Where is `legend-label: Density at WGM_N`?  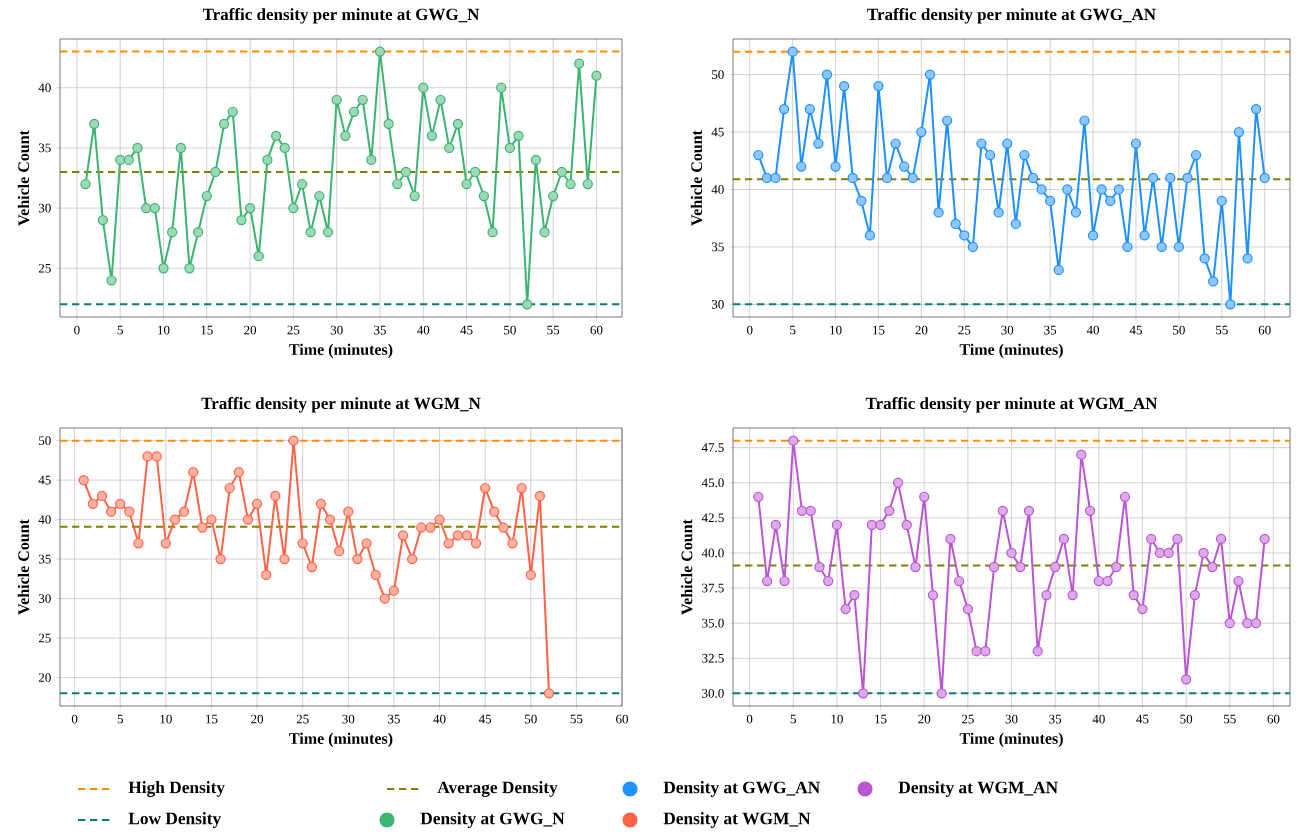
legend-label: Density at WGM_N is located at coordinates (737, 820).